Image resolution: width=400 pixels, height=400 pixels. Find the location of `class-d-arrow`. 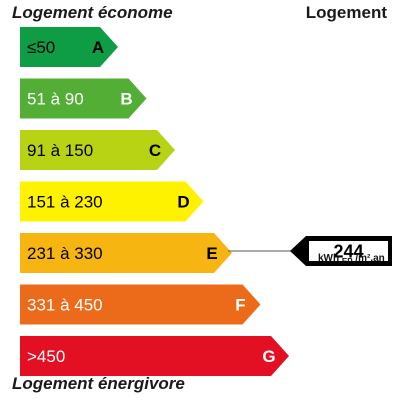

class-d-arrow is located at coordinates (112, 201).